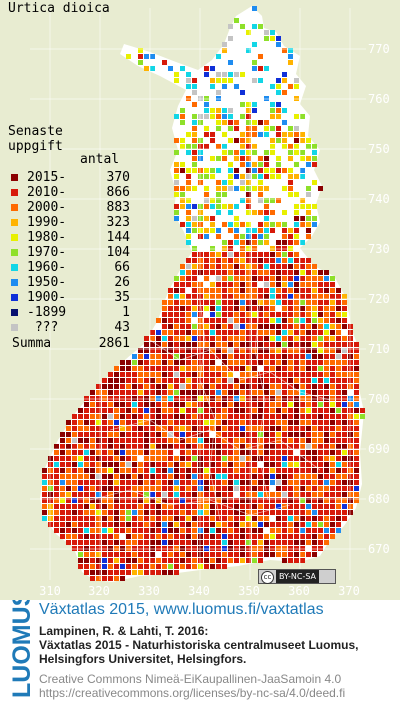 The width and height of the screenshot is (400, 702). Describe the element at coordinates (124, 631) in the screenshot. I see `citation-line: Lampinen, R. & Lahti, T. 2016:` at that location.